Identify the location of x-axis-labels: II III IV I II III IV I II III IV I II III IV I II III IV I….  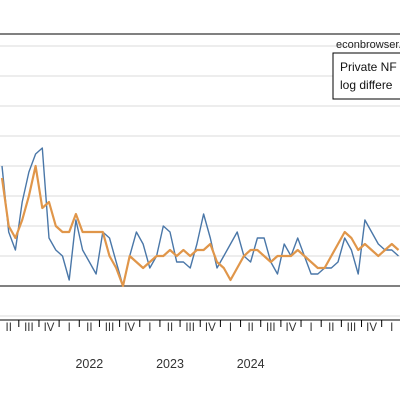
(200, 328).